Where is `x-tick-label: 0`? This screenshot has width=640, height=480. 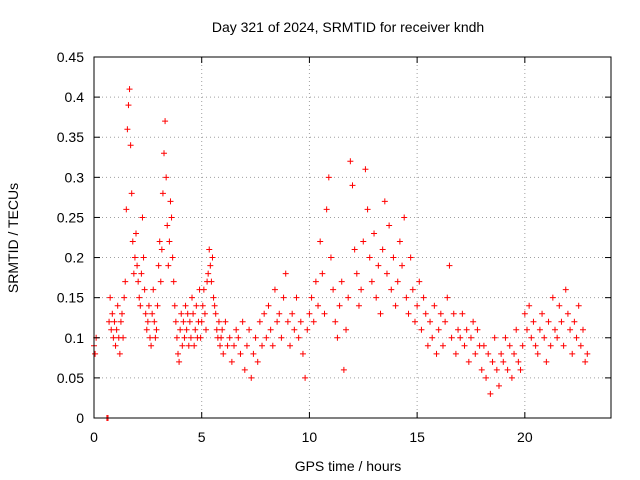 x-tick-label: 0 is located at coordinates (94, 437).